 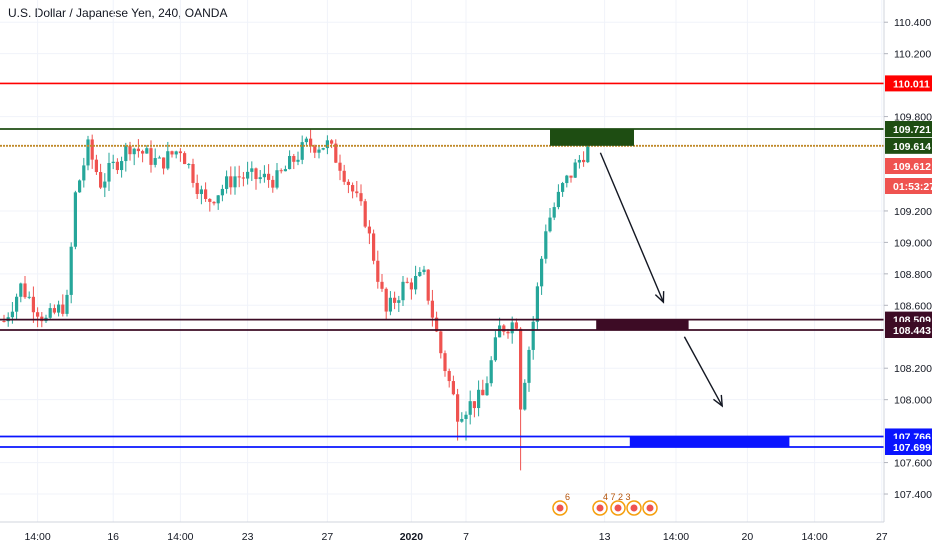 I want to click on economic-events: 6 4 7 2 3, so click(x=605, y=504).